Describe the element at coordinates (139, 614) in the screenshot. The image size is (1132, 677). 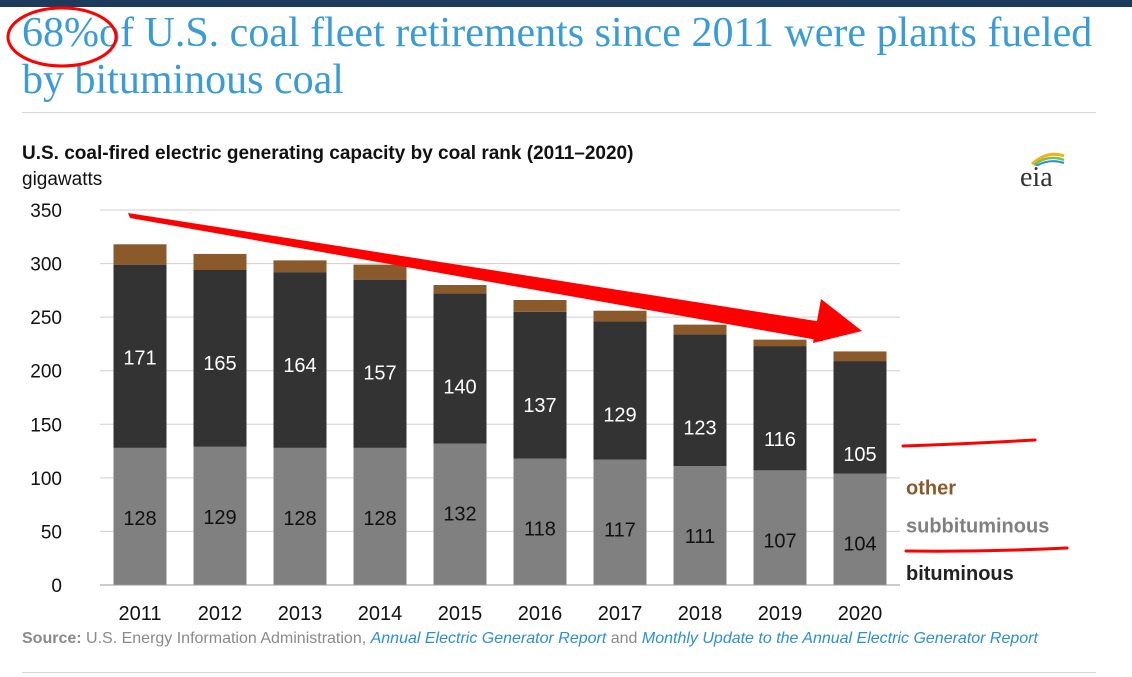
I see `x-tick-label: 2011` at that location.